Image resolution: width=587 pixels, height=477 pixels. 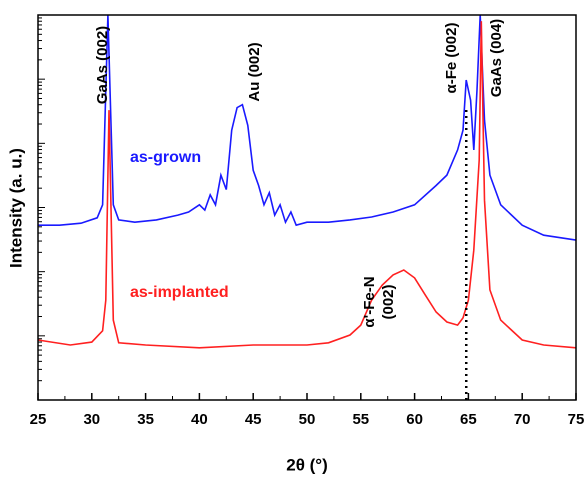 I want to click on peak-annotation: (002), so click(x=388, y=301).